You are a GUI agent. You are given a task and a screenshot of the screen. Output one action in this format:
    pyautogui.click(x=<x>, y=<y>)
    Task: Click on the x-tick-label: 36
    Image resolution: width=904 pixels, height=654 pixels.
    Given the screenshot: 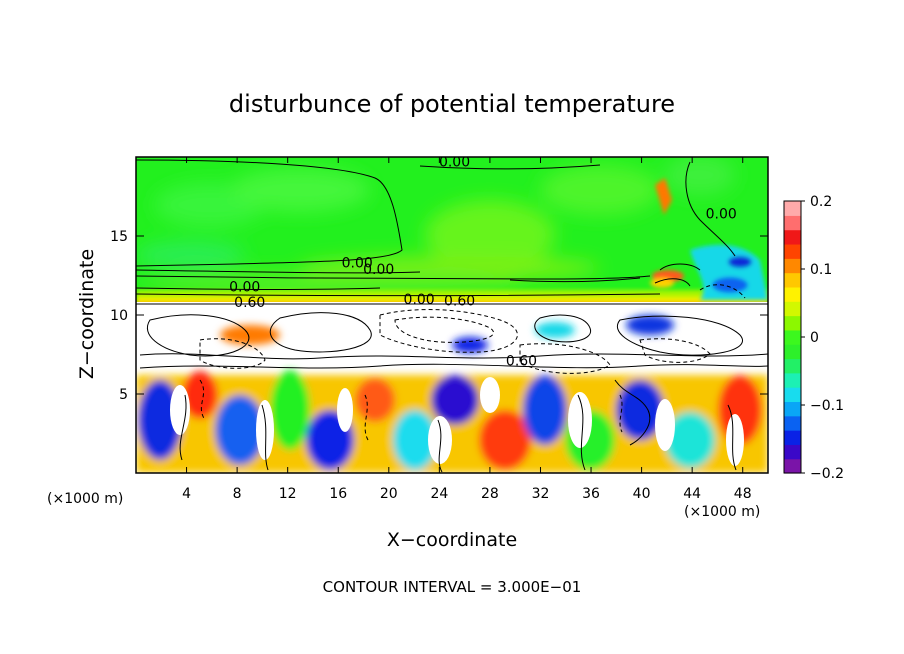 What is the action you would take?
    pyautogui.click(x=591, y=494)
    